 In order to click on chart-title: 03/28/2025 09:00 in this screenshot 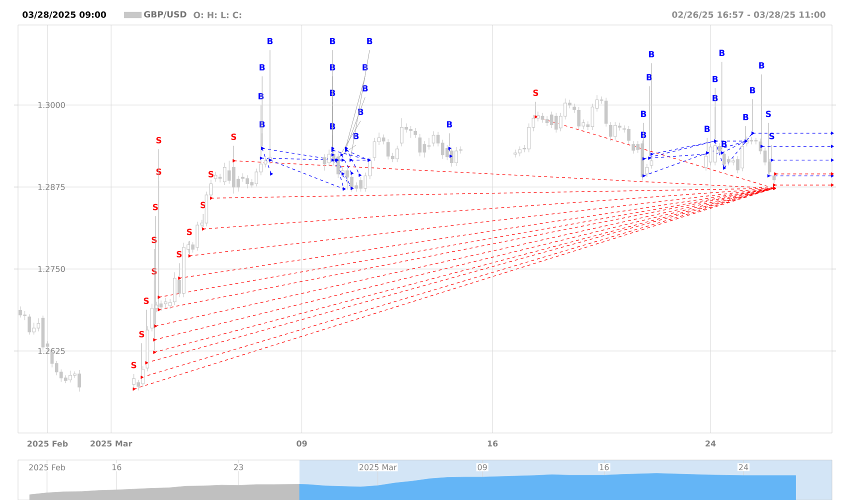, I will do `click(64, 15)`.